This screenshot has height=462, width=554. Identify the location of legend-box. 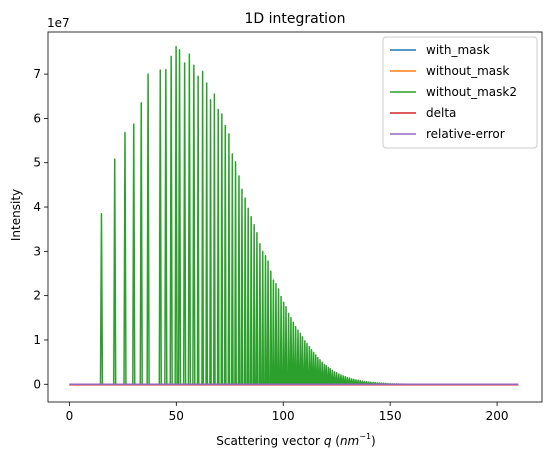
(460, 92).